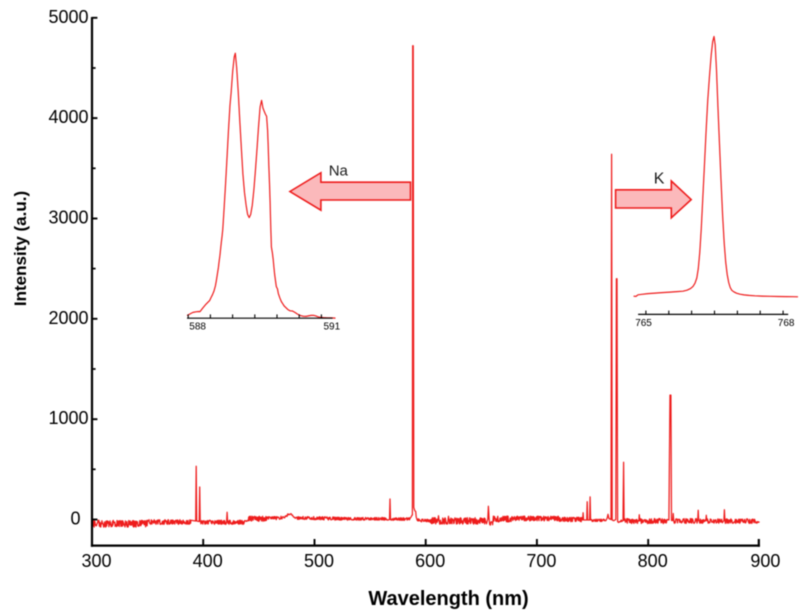  What do you see at coordinates (197, 327) in the screenshot?
I see `svg-text: 588` at bounding box center [197, 327].